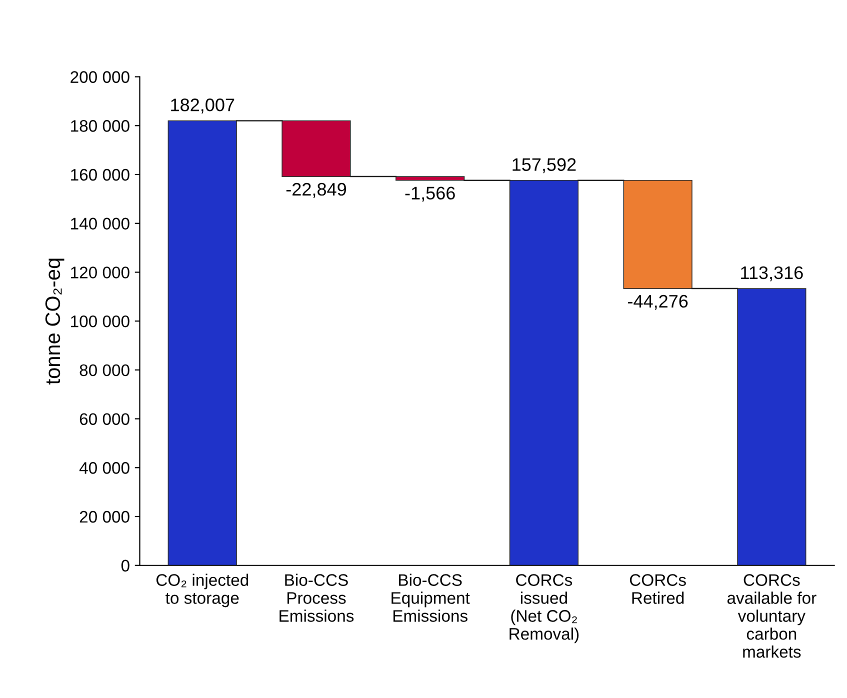  I want to click on data-label: -22,849, so click(316, 190).